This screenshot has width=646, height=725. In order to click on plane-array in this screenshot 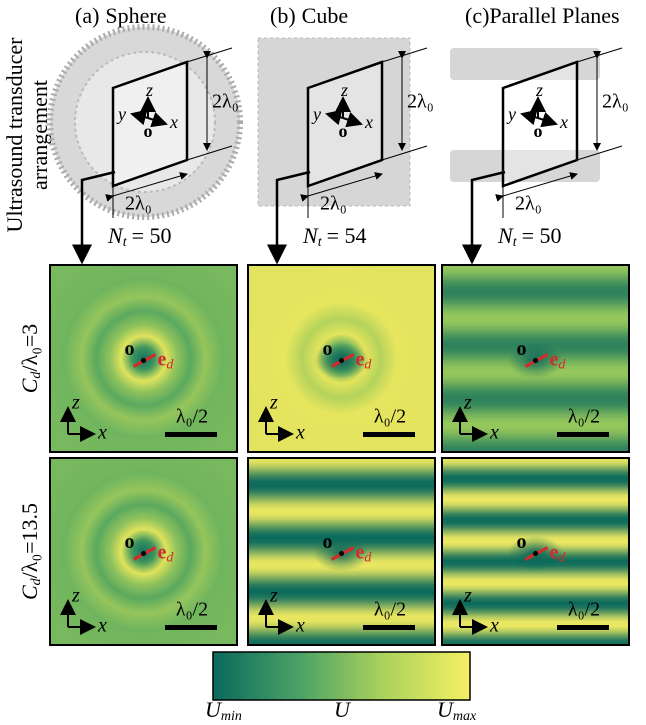, I will do `click(525, 64)`.